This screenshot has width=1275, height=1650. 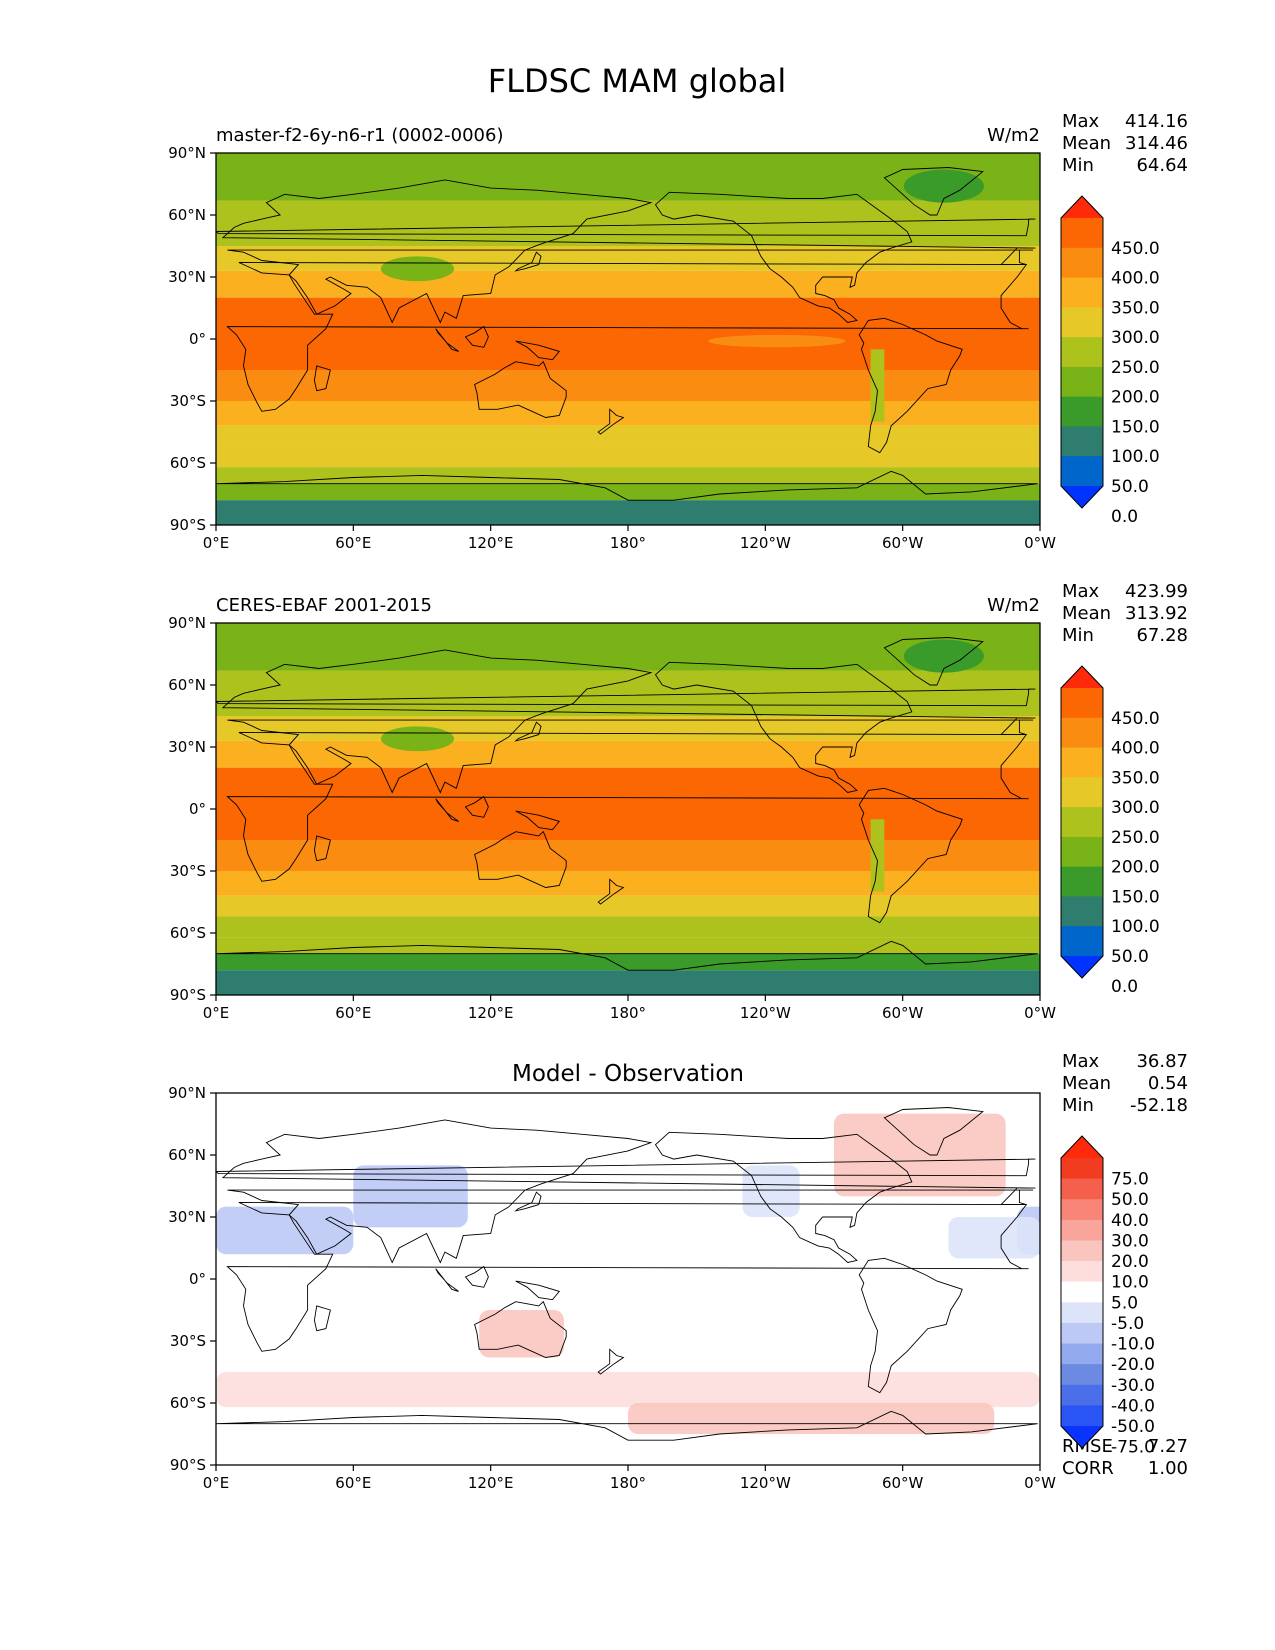 What do you see at coordinates (188, 525) in the screenshot?
I see `y-tick-label: 90°S` at bounding box center [188, 525].